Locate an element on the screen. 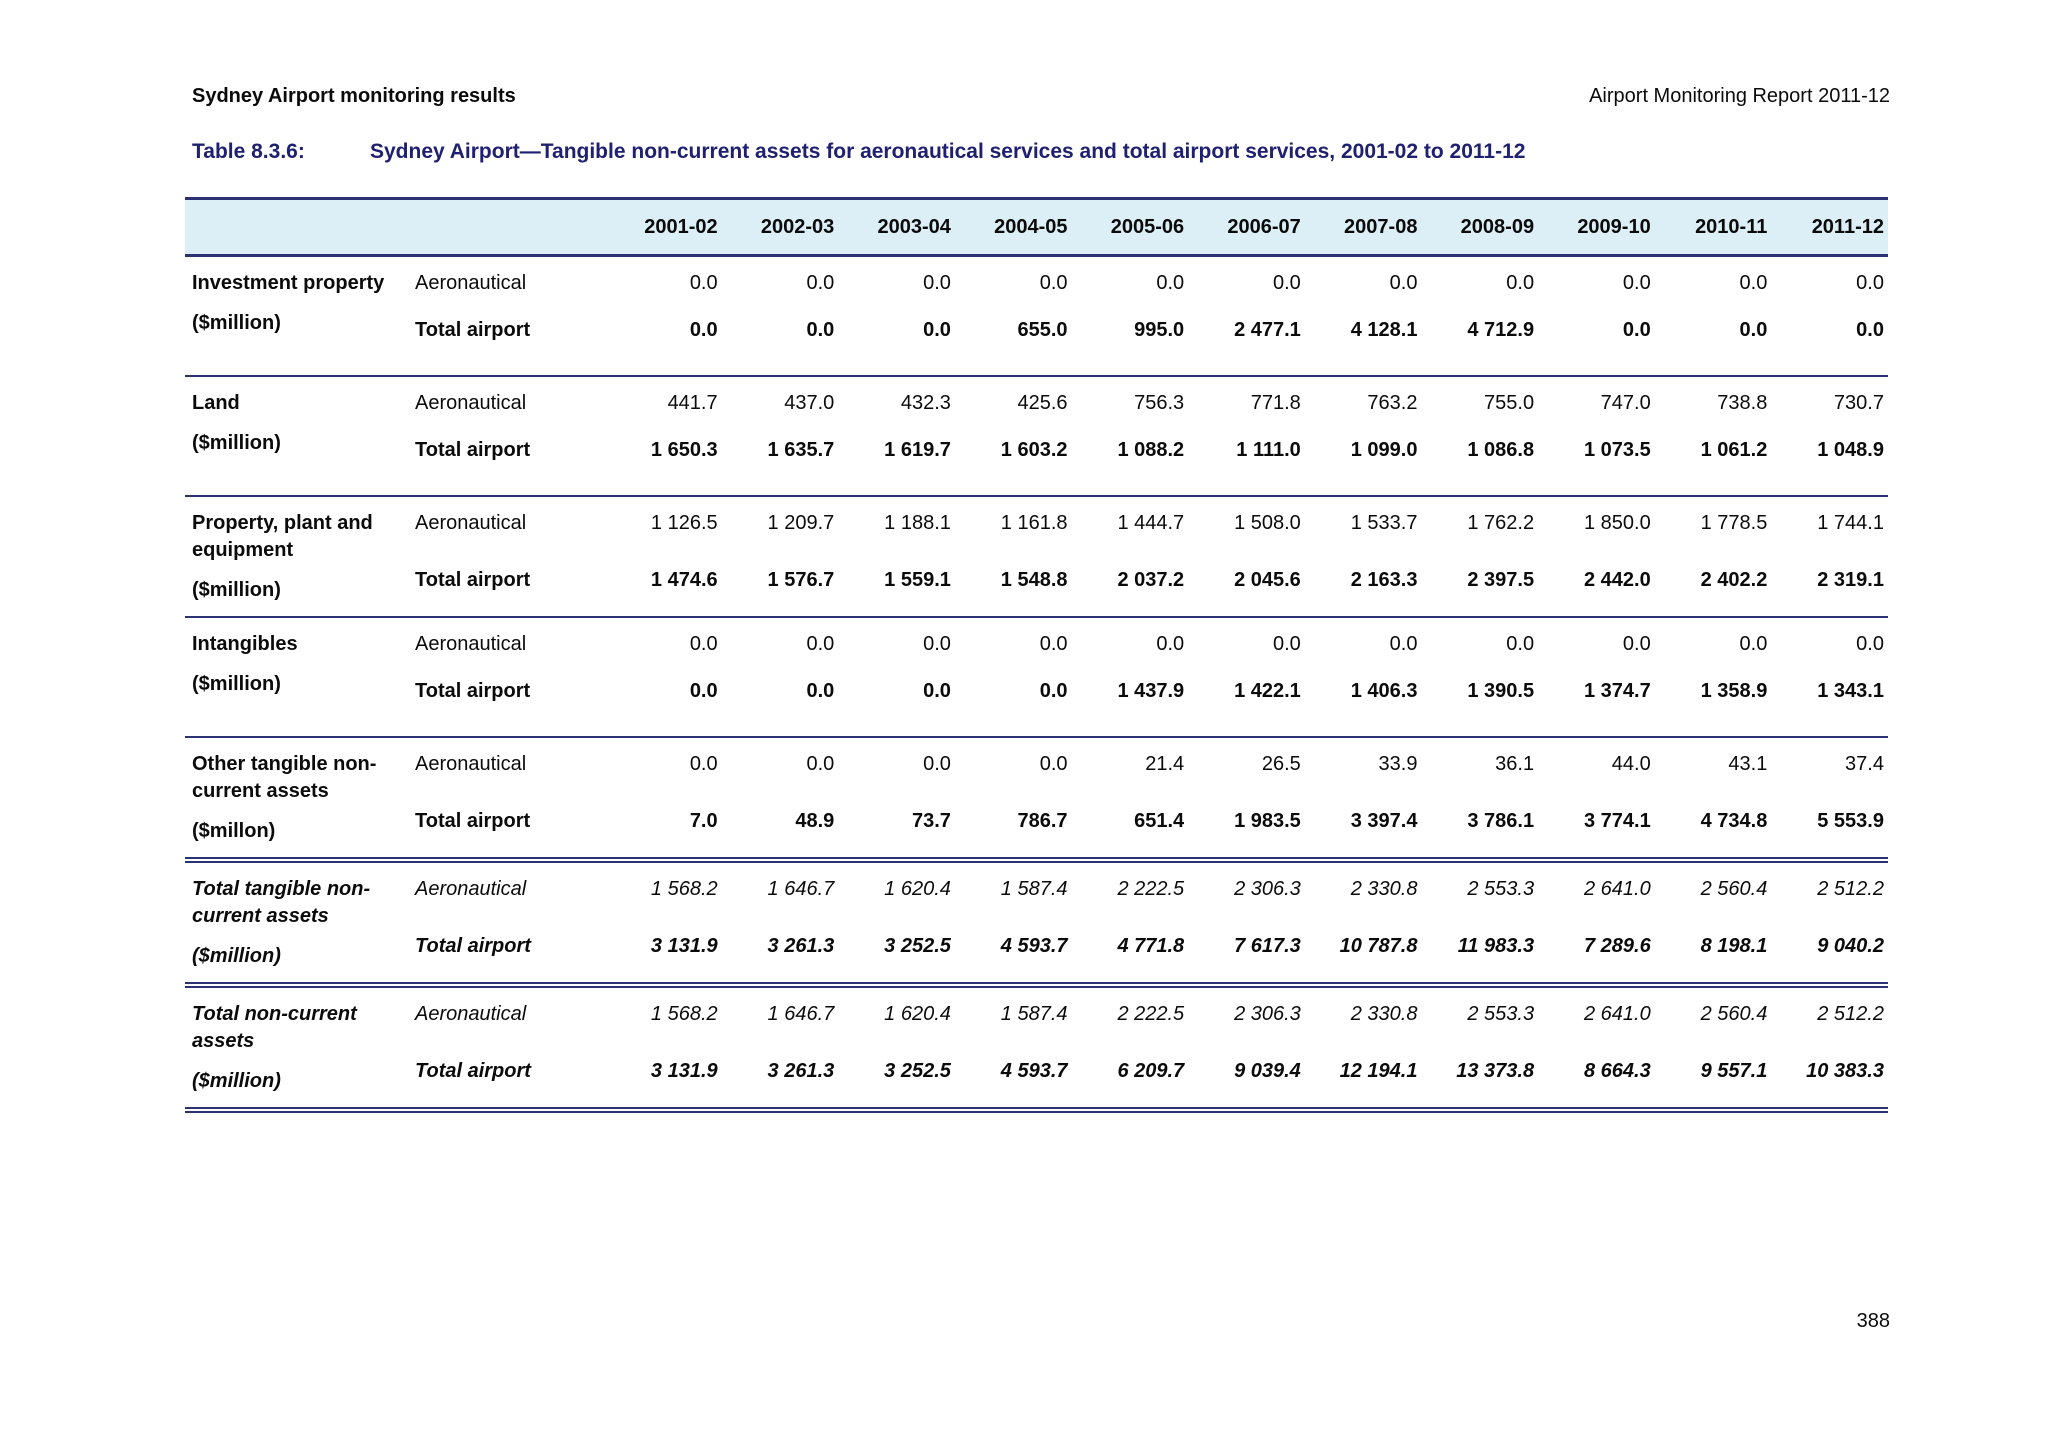 This screenshot has width=2048, height=1447. value-cell: 2 163.3 is located at coordinates (1384, 580).